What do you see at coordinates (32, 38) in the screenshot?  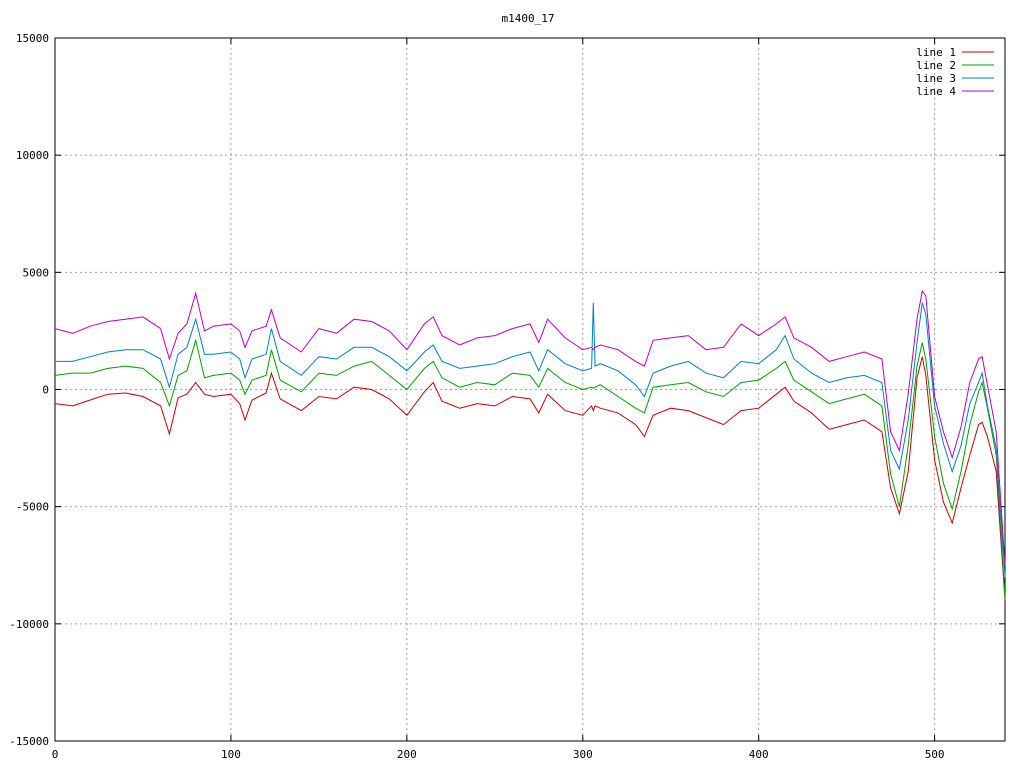 I see `y-tick-label: 15000` at bounding box center [32, 38].